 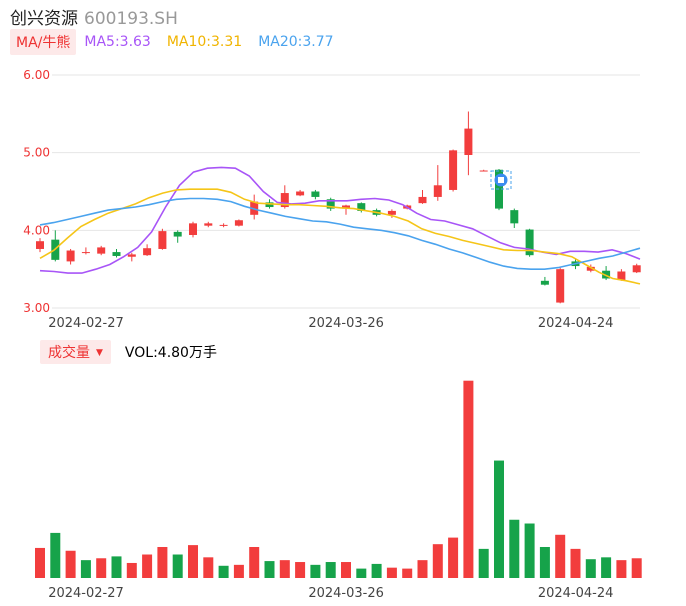 What do you see at coordinates (43, 42) in the screenshot?
I see `ma-bull-bear-button: MA/牛熊` at bounding box center [43, 42].